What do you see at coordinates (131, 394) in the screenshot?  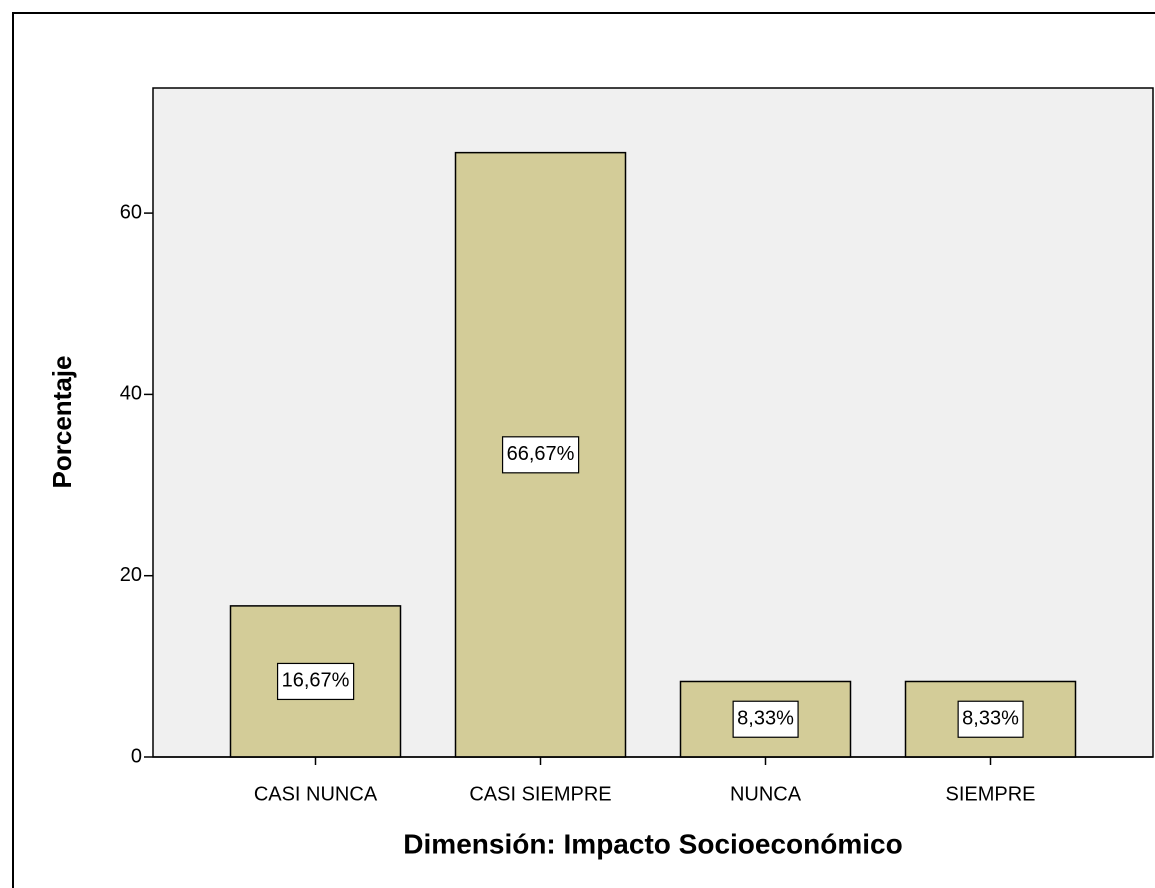 I see `y-tick-label: 40` at bounding box center [131, 394].